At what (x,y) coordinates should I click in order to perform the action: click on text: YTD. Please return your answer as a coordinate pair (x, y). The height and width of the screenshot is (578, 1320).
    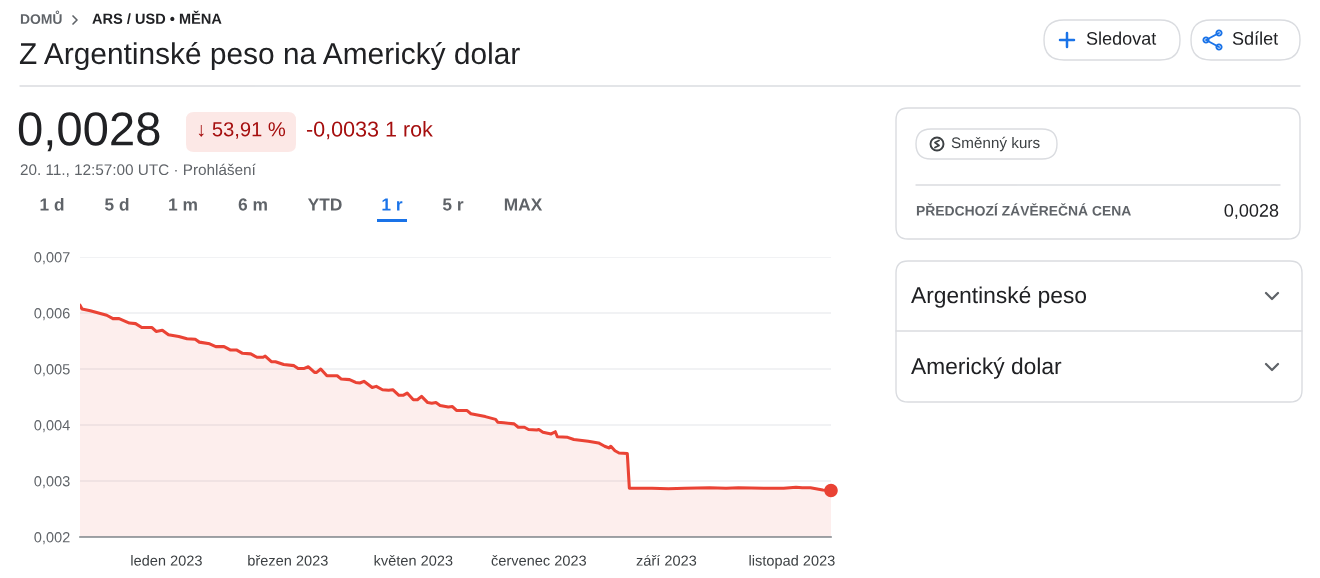
    Looking at the image, I should click on (324, 204).